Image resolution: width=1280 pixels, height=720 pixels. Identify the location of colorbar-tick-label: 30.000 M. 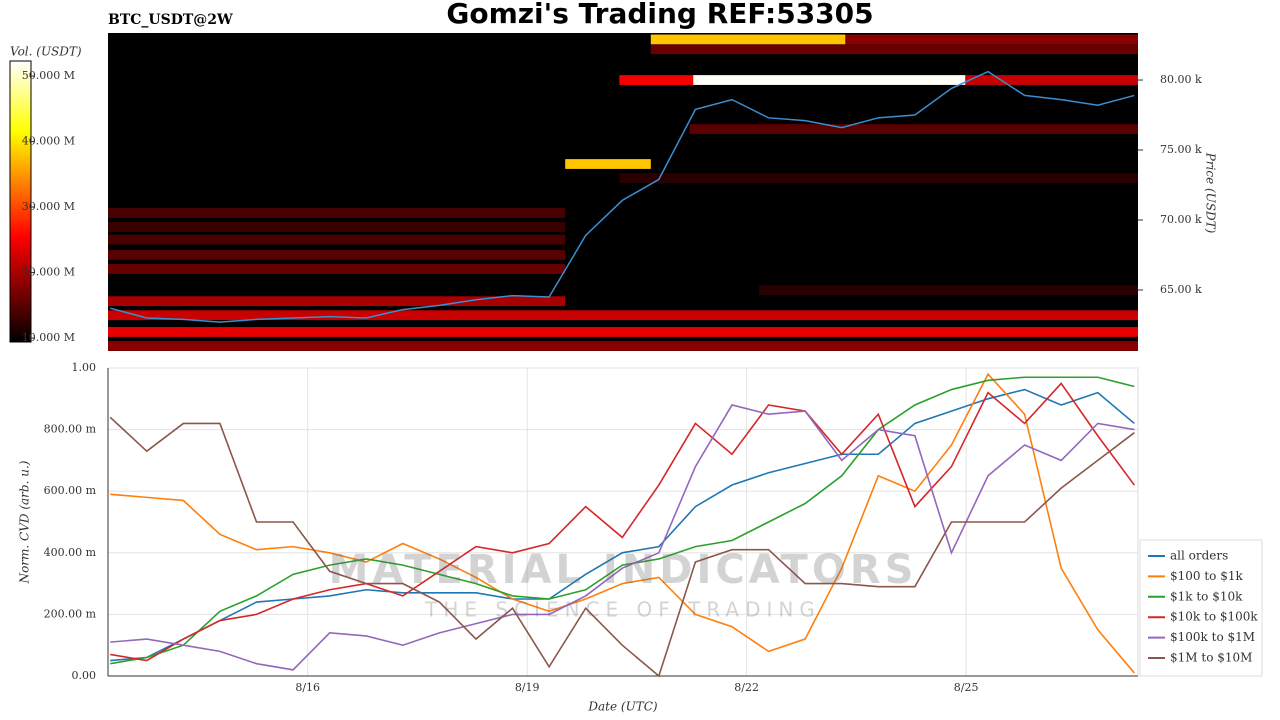
(48, 206).